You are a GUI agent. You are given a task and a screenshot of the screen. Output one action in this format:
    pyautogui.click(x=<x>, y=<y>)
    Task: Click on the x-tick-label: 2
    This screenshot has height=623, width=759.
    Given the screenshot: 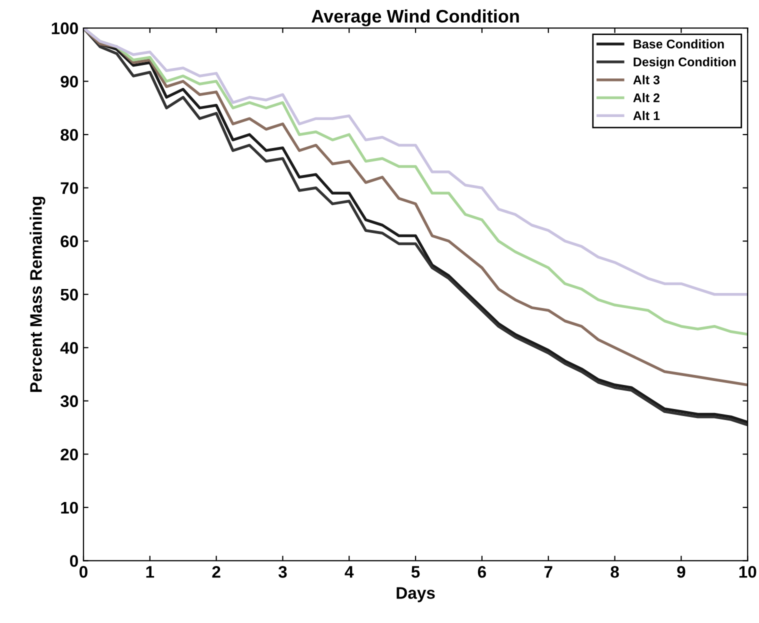 What is the action you would take?
    pyautogui.click(x=216, y=572)
    